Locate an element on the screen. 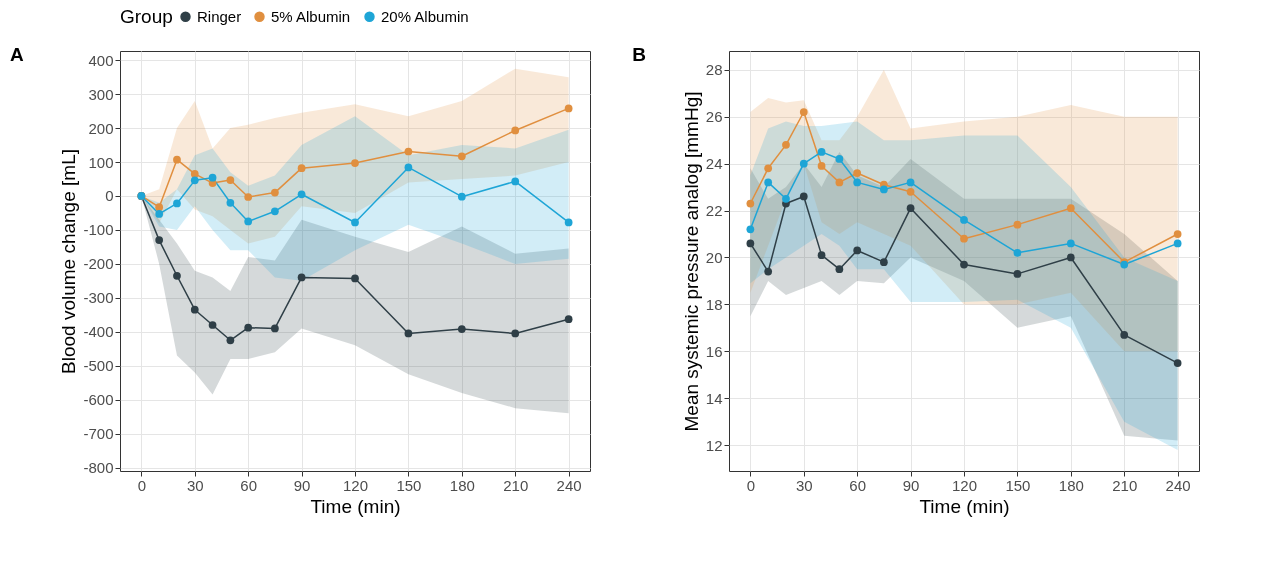 This screenshot has height=571, width=1262. legend-label: Ringer is located at coordinates (219, 16).